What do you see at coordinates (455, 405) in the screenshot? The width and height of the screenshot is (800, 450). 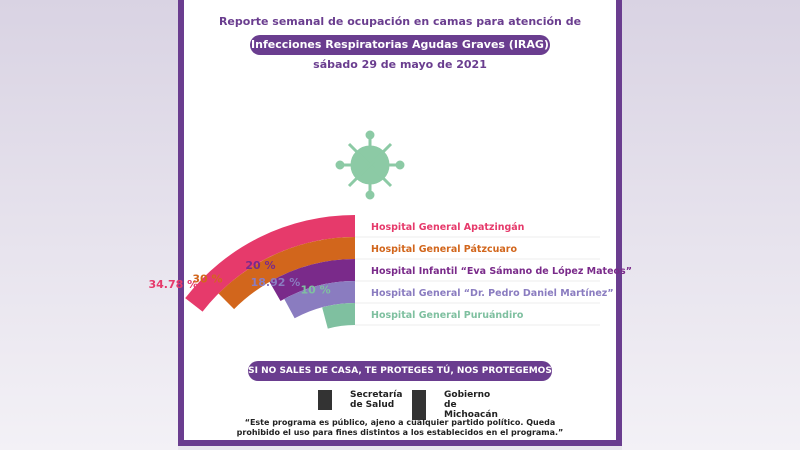 I see `logo-gobierno: Gobierno de Michoacán` at bounding box center [455, 405].